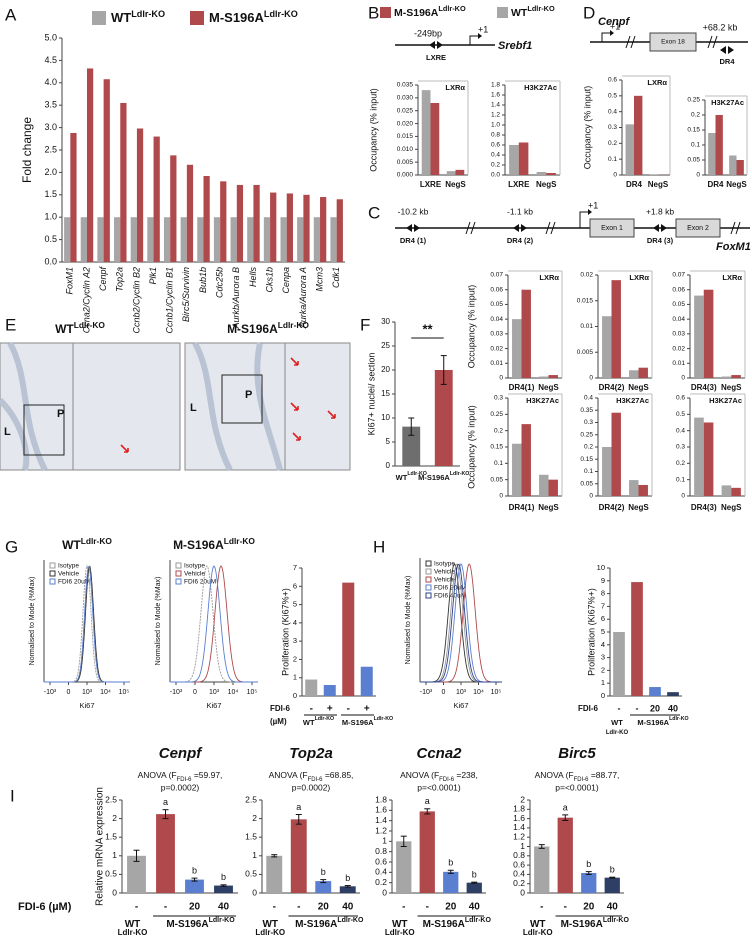 This screenshot has width=752, height=939. What do you see at coordinates (268, 328) in the screenshot?
I see `image-title: M-S196ALdlr-KO` at bounding box center [268, 328].